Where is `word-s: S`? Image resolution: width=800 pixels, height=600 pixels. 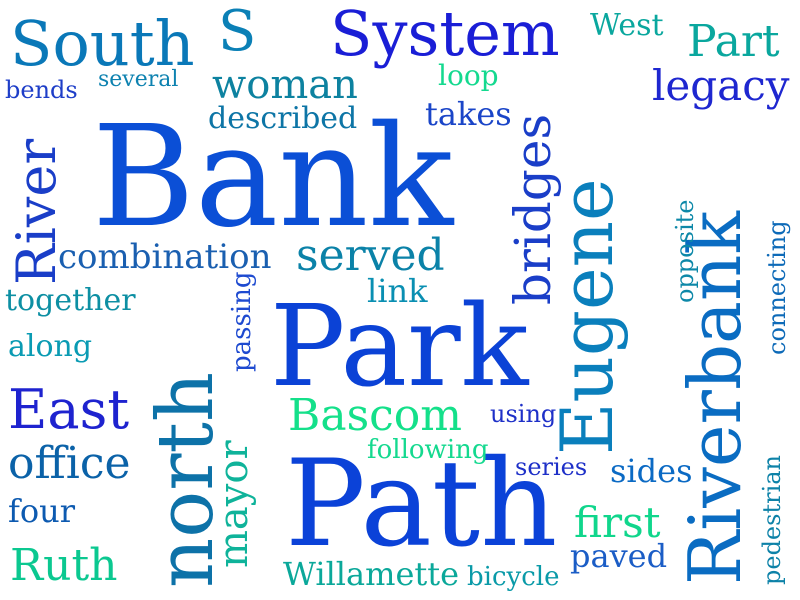 word-s: S is located at coordinates (237, 32).